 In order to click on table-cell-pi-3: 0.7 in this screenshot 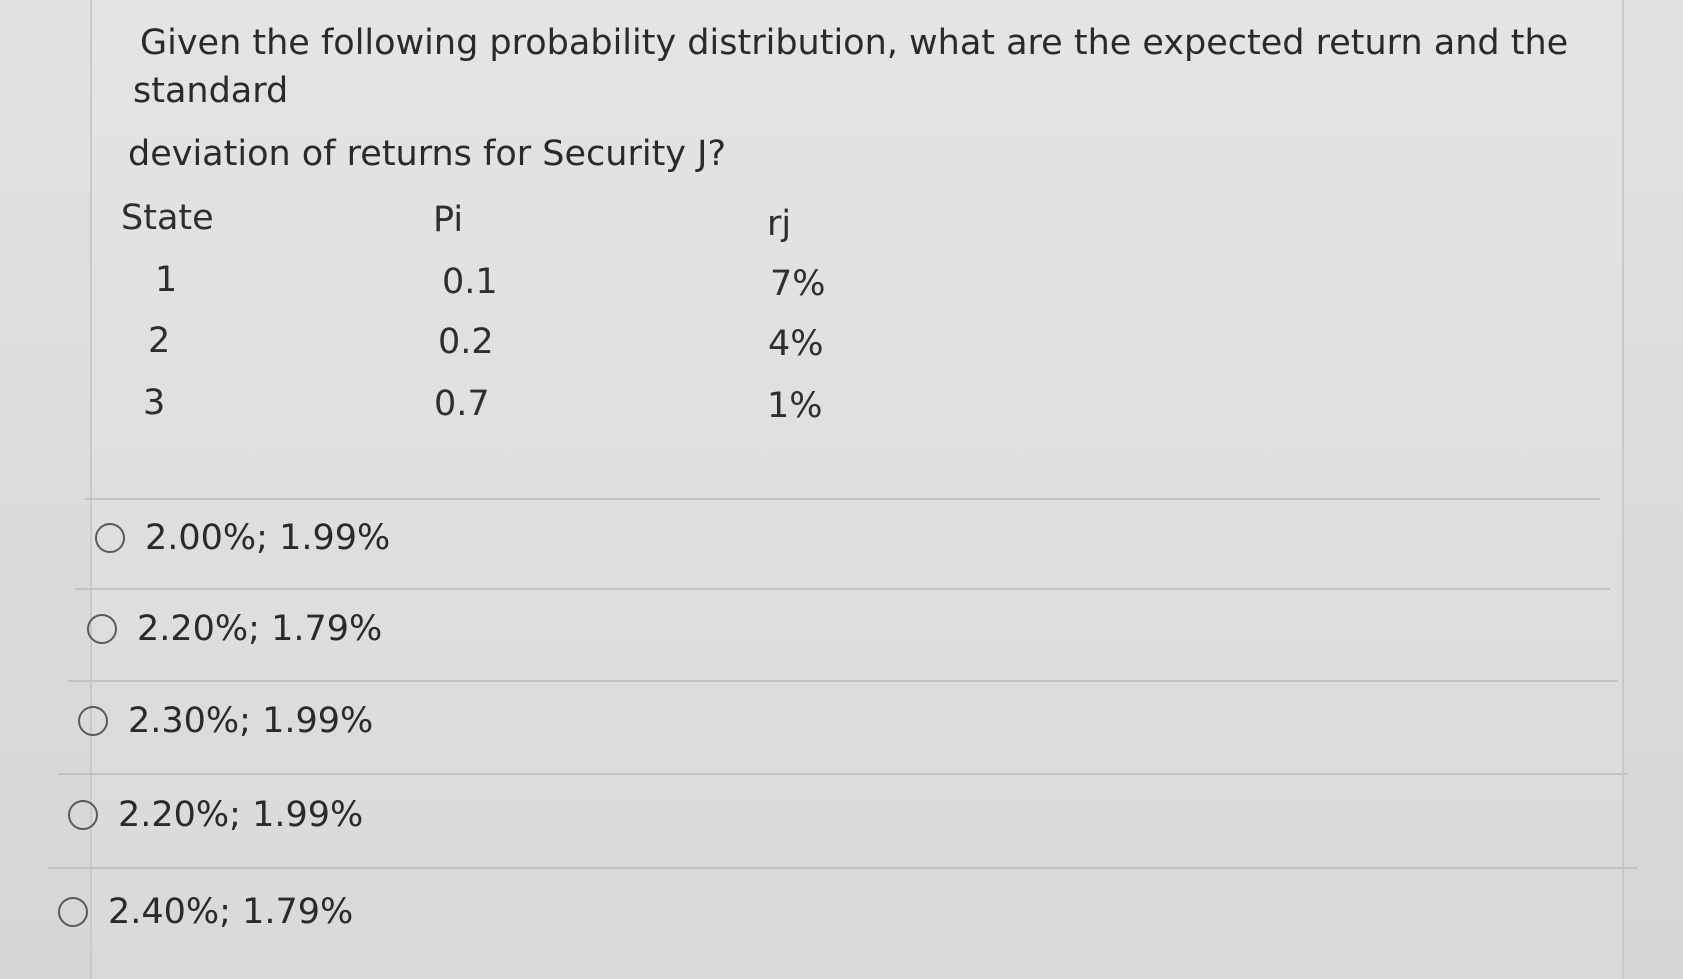, I will do `click(462, 404)`.